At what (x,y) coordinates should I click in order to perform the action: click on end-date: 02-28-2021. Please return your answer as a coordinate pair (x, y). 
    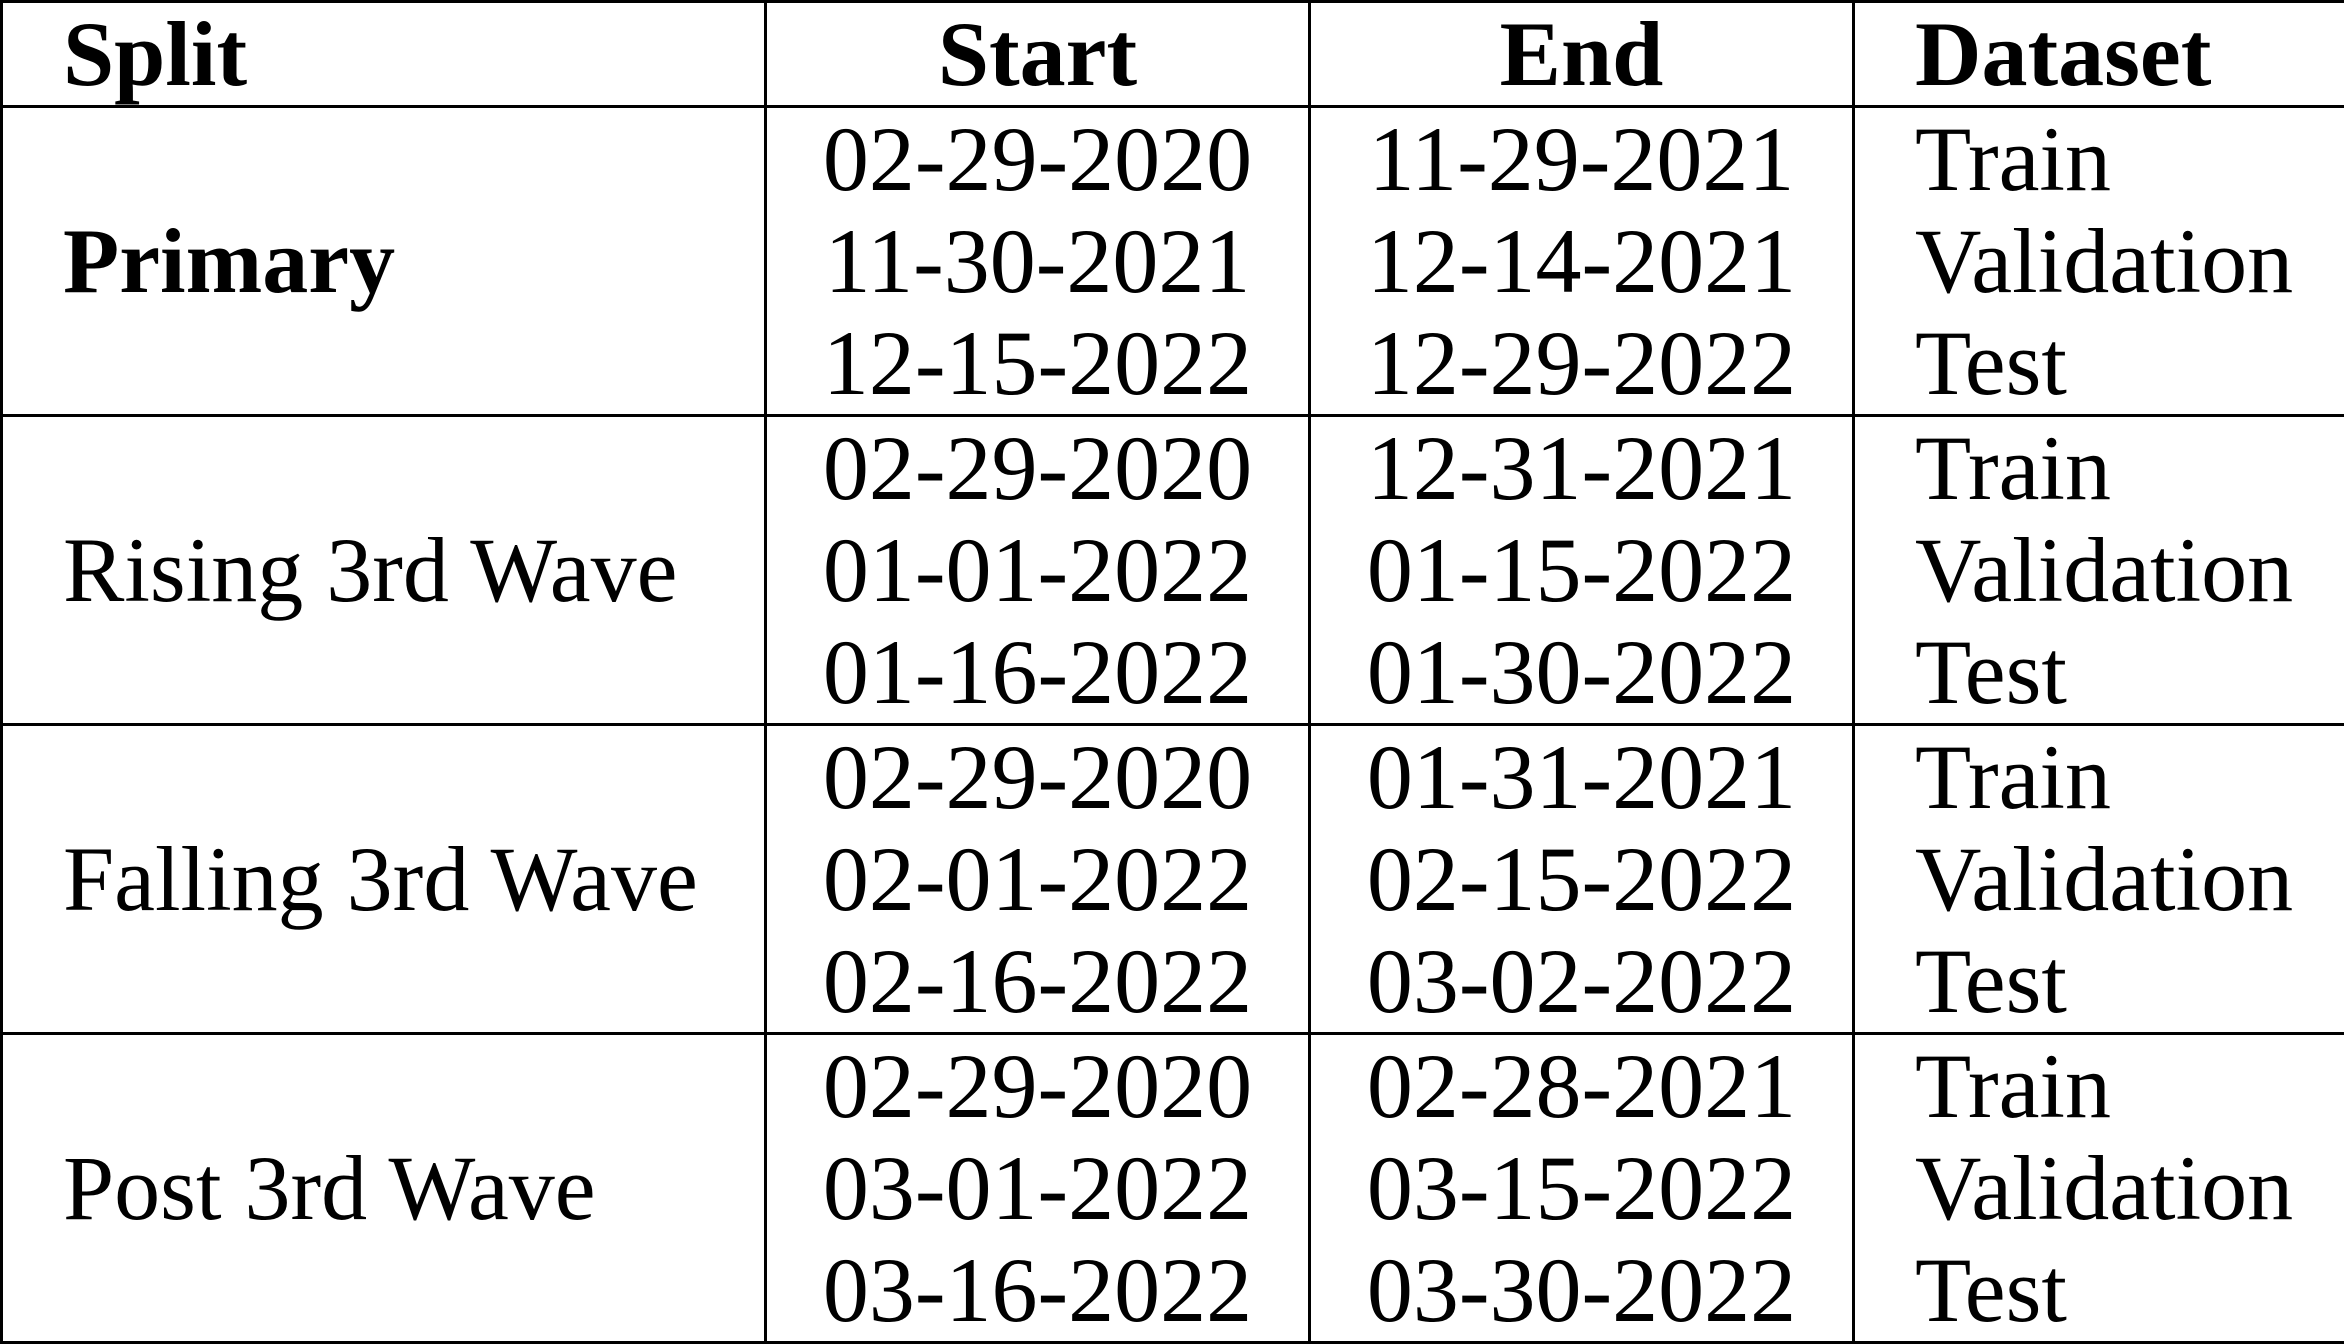
    Looking at the image, I should click on (1581, 1086).